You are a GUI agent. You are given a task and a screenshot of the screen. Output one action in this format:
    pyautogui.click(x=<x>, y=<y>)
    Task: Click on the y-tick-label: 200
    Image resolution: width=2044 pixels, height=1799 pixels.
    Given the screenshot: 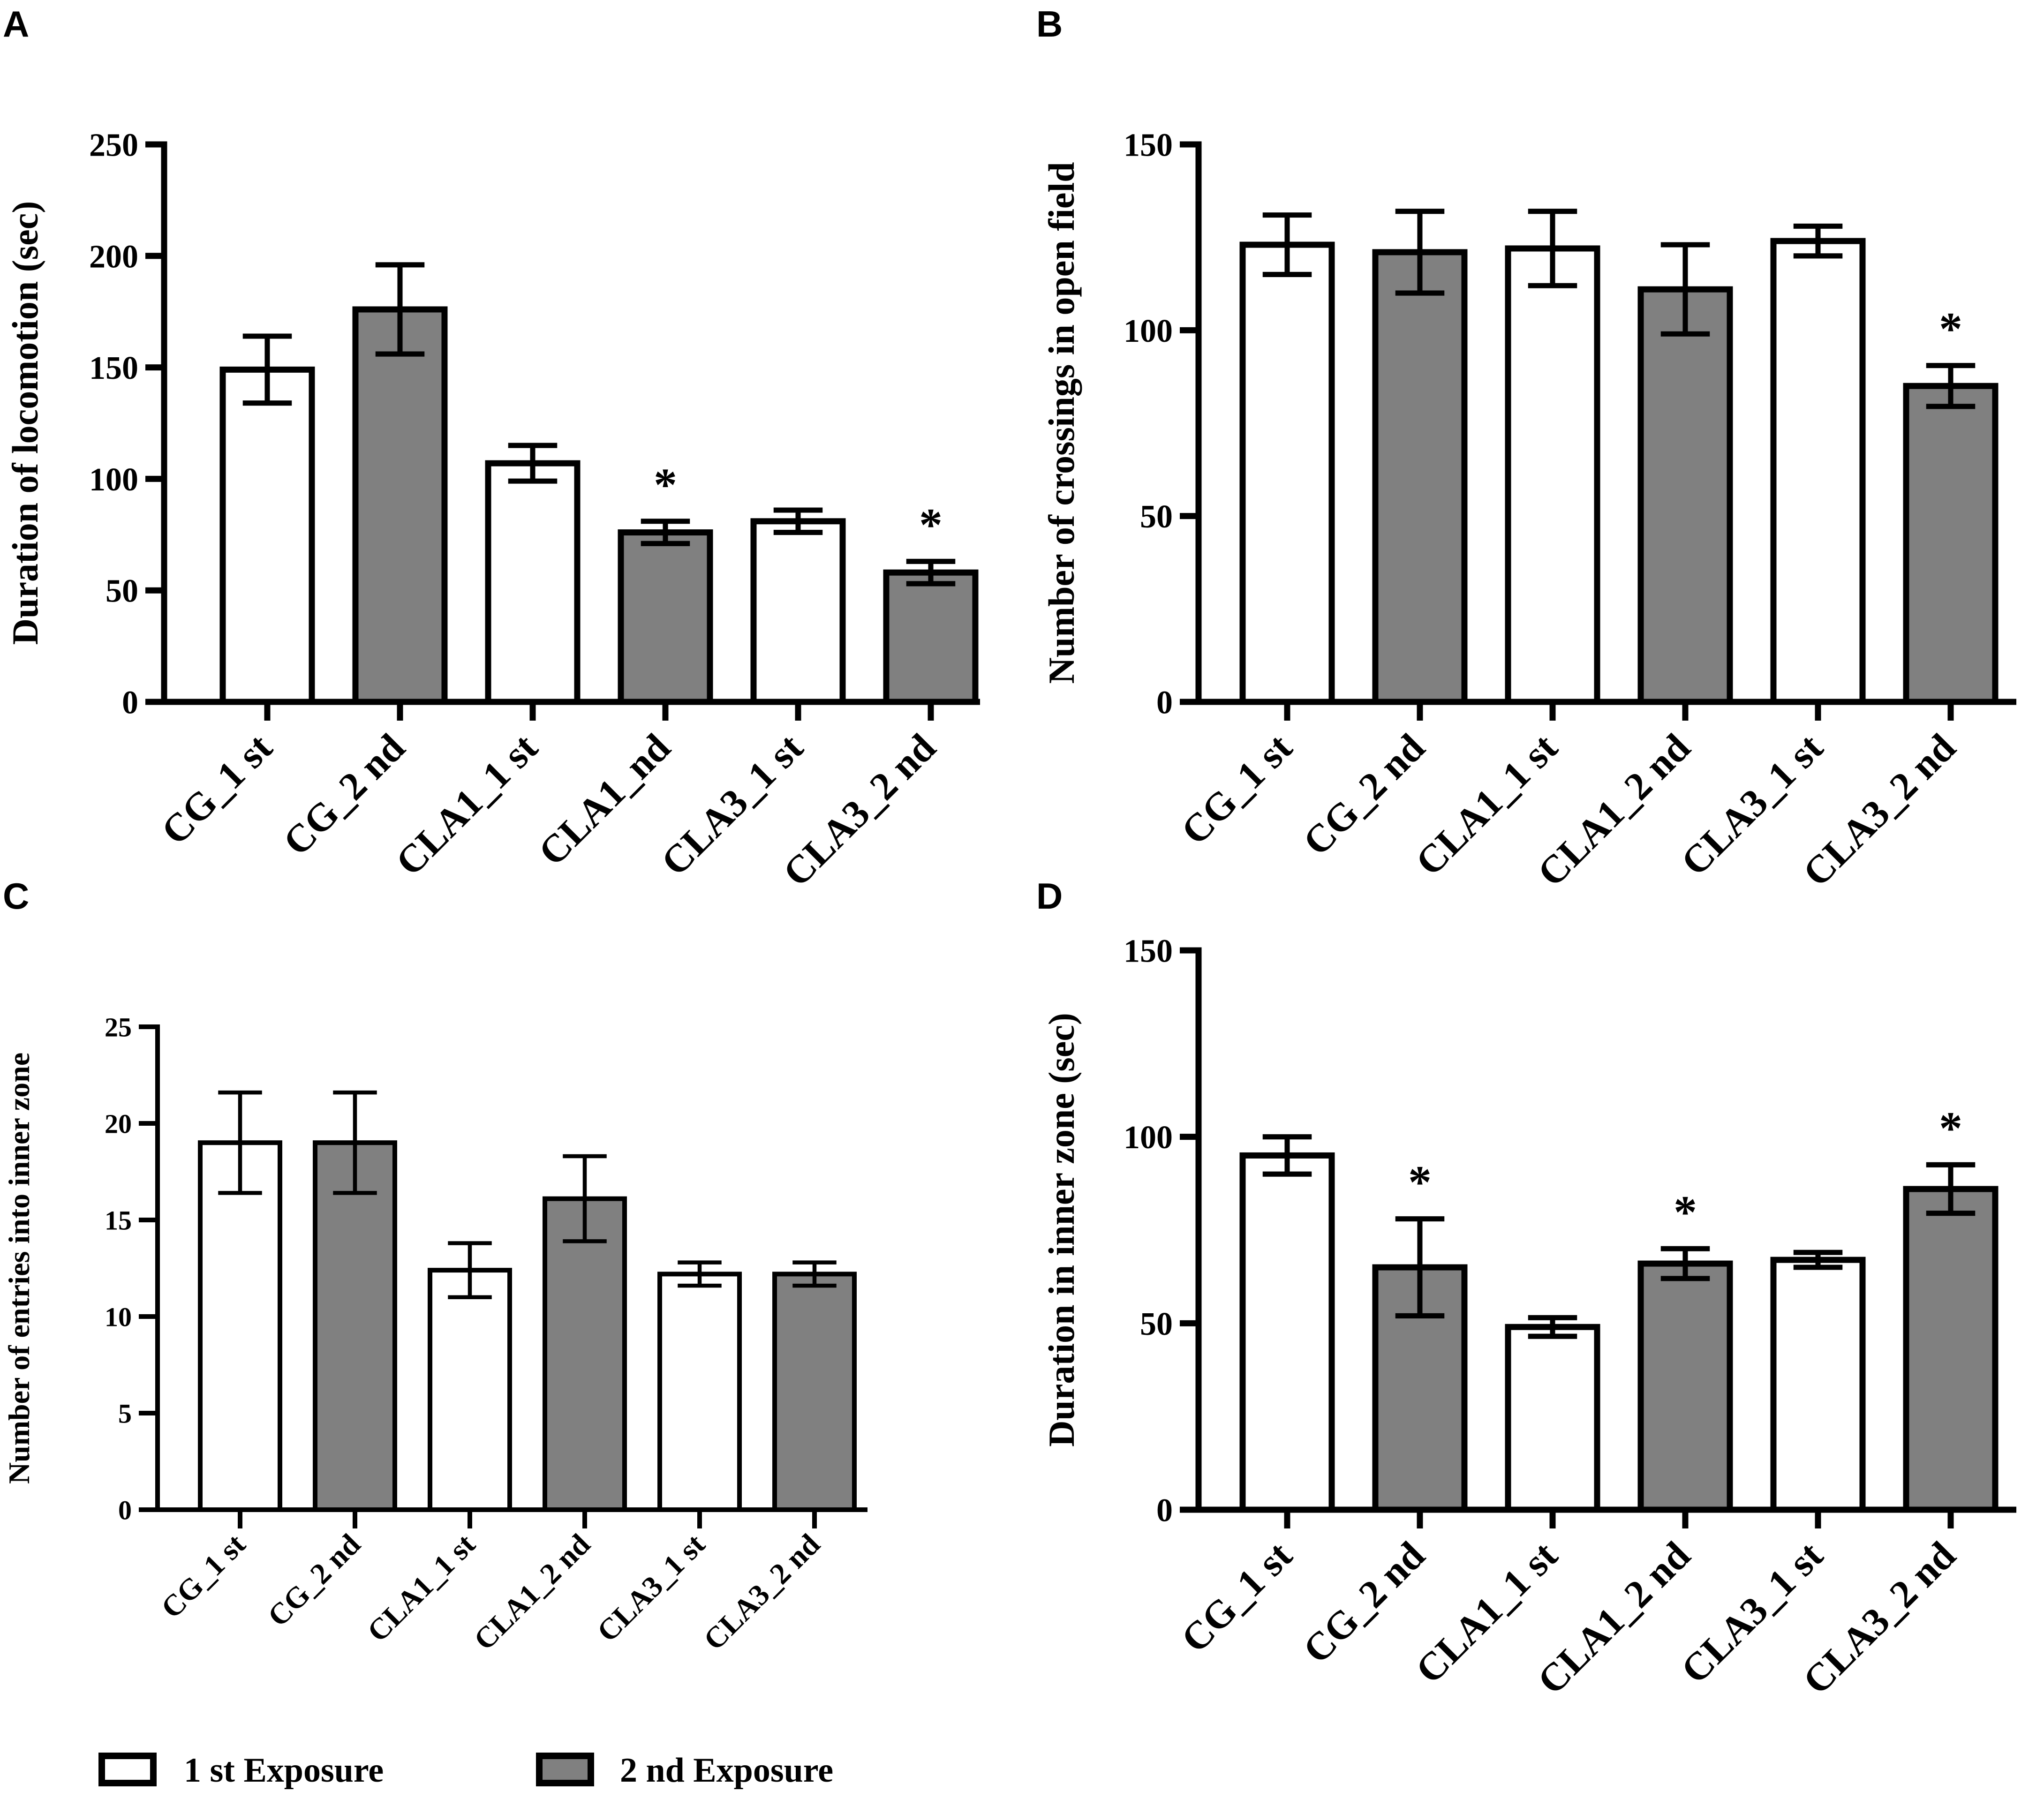 What is the action you would take?
    pyautogui.click(x=113, y=257)
    